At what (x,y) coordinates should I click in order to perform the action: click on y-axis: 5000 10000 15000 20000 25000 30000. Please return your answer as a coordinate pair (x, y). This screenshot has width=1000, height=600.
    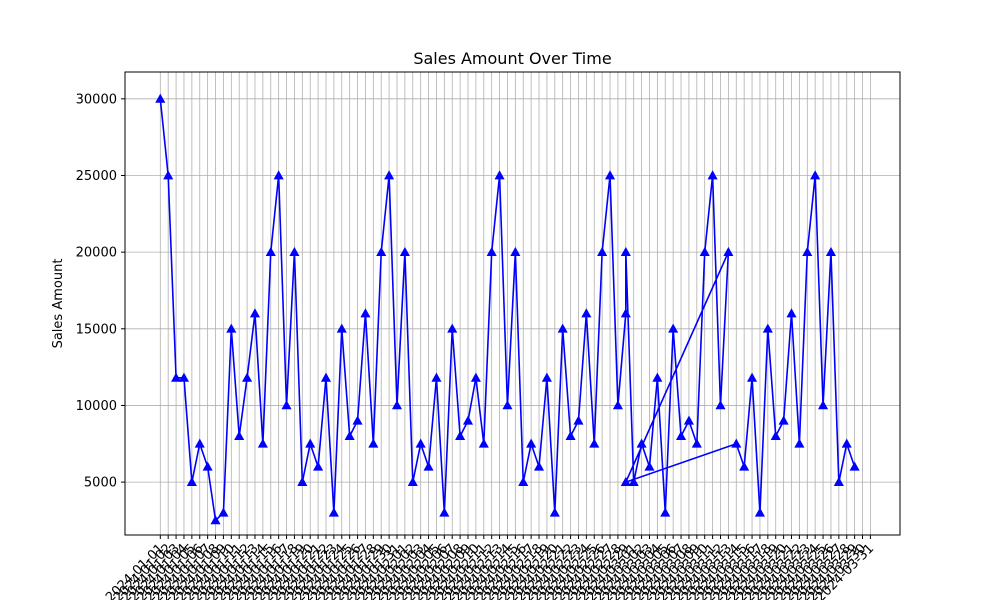
    Looking at the image, I should click on (100, 291).